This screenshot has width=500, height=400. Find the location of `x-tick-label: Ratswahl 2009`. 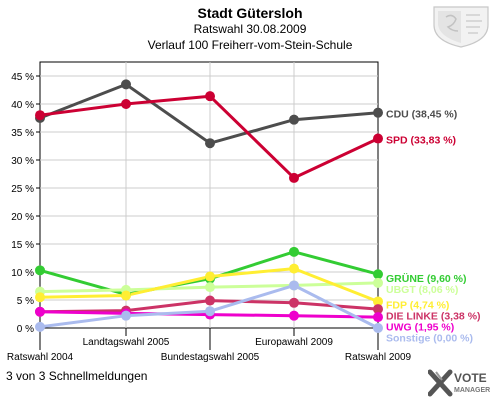

x-tick-label: Ratswahl 2009 is located at coordinates (378, 357).